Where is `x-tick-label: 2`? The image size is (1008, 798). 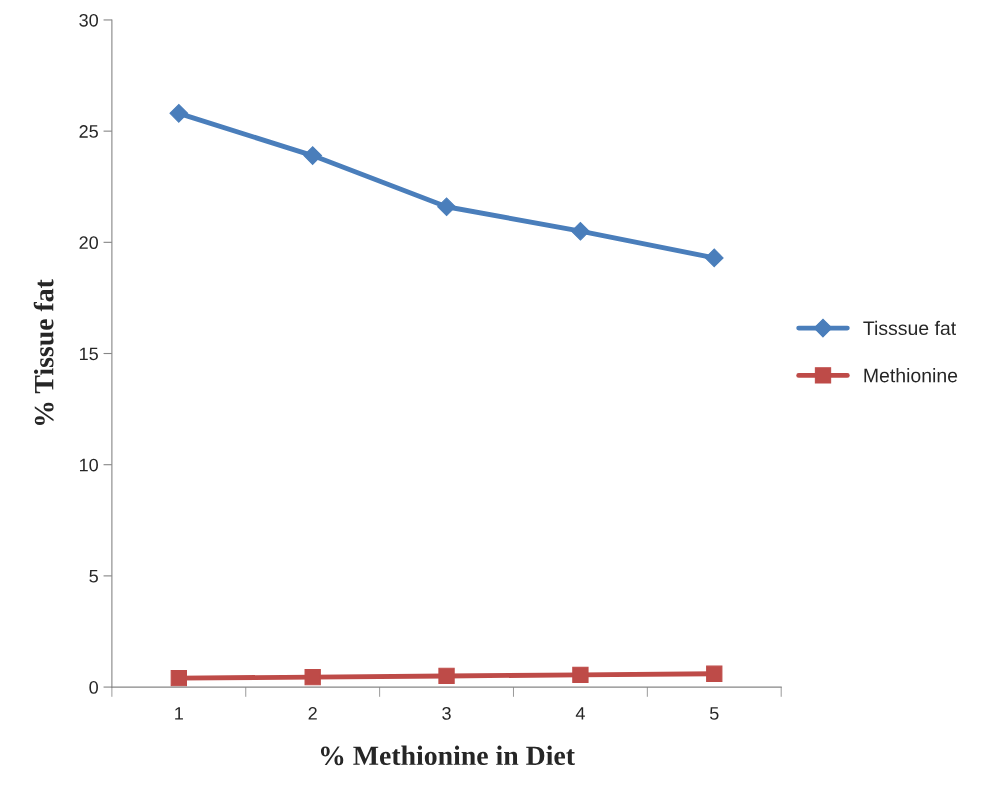
x-tick-label: 2 is located at coordinates (312, 713).